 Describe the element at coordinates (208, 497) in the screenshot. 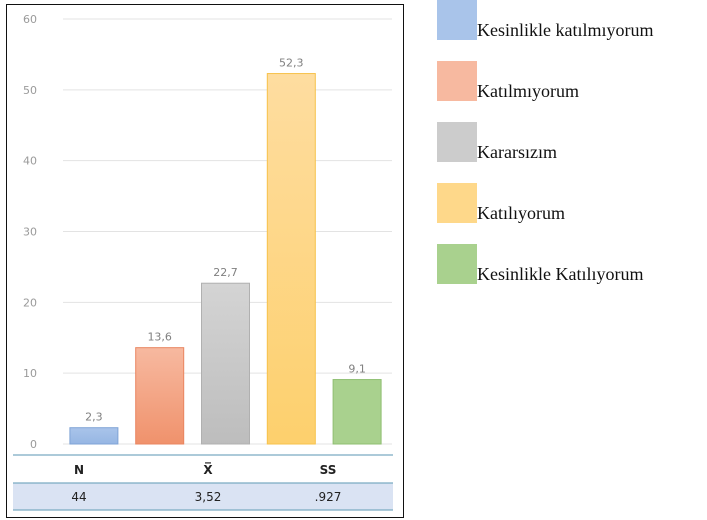

I see `table-value-2: 3,52` at that location.